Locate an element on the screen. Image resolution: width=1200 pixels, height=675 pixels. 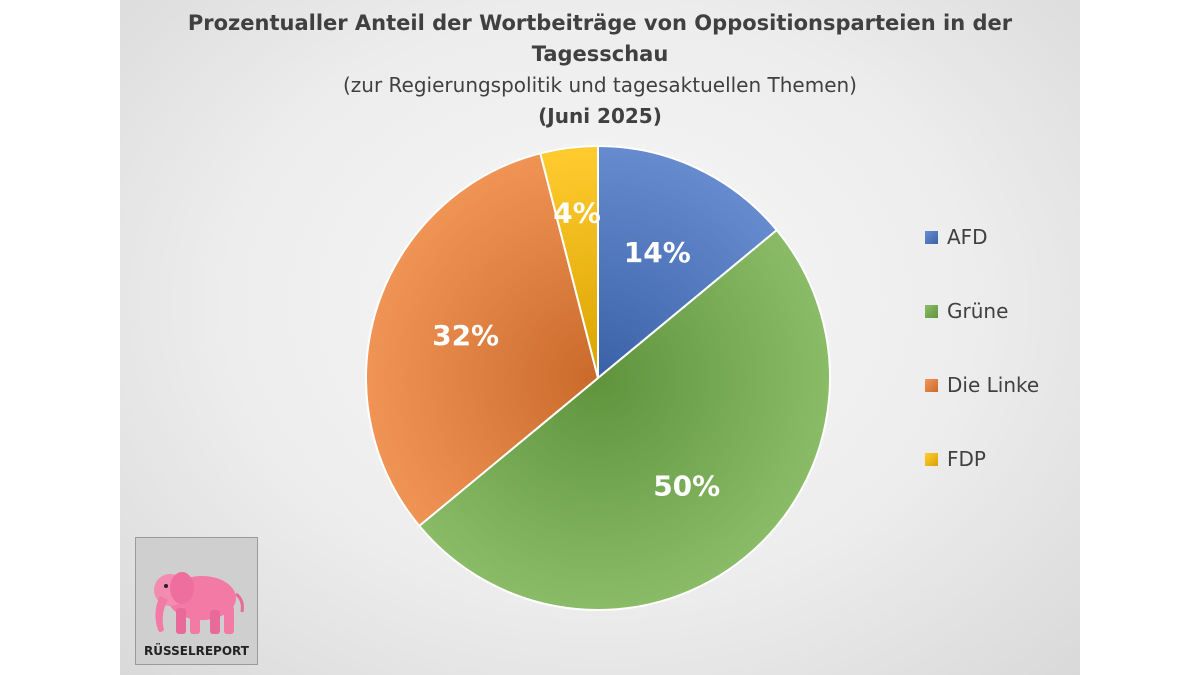
legend-label: AFD is located at coordinates (967, 237).